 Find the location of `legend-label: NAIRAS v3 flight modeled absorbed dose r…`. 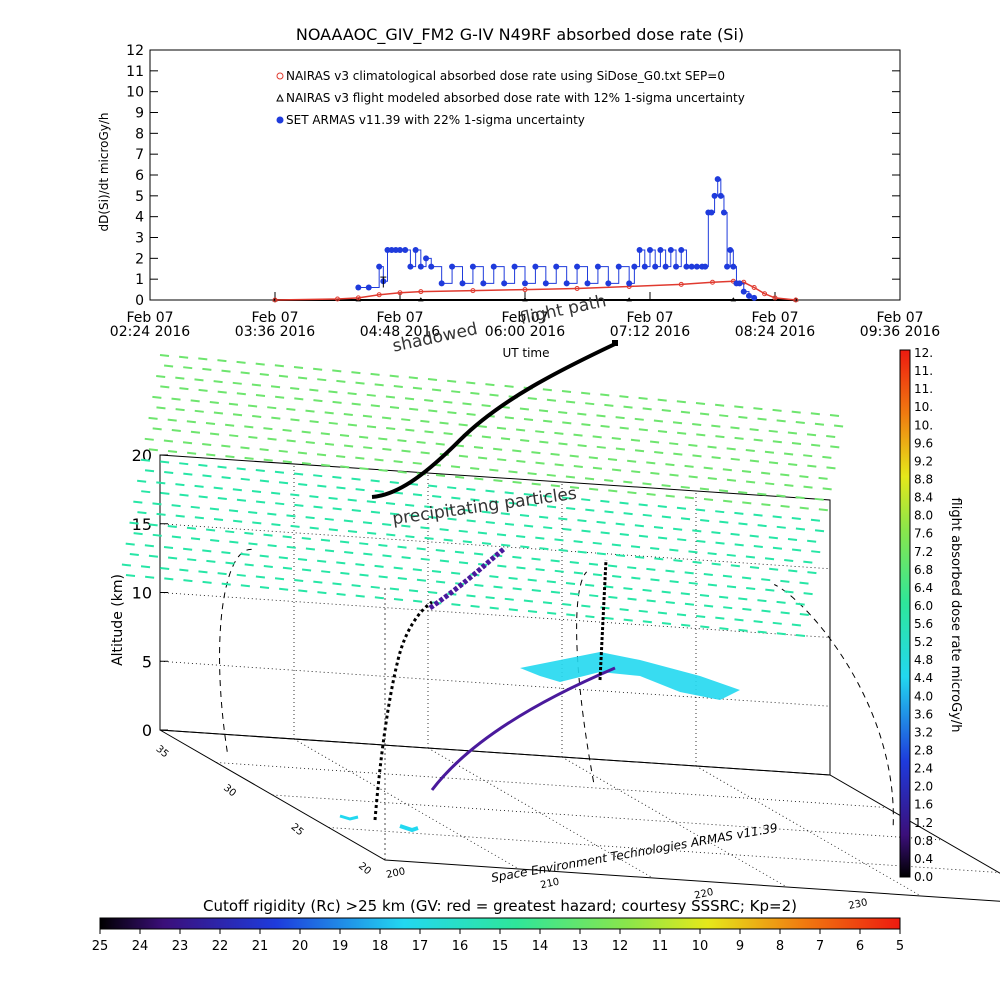

legend-label: NAIRAS v3 flight modeled absorbed dose r… is located at coordinates (515, 98).